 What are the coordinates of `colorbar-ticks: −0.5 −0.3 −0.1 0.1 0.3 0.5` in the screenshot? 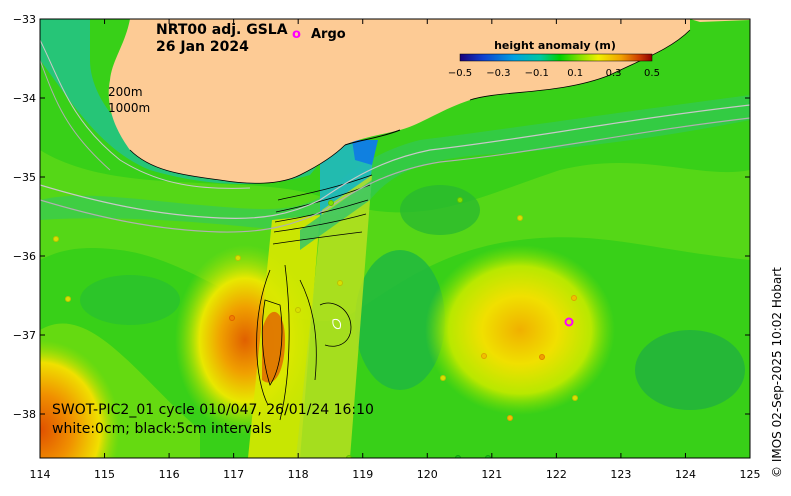 It's located at (554, 73).